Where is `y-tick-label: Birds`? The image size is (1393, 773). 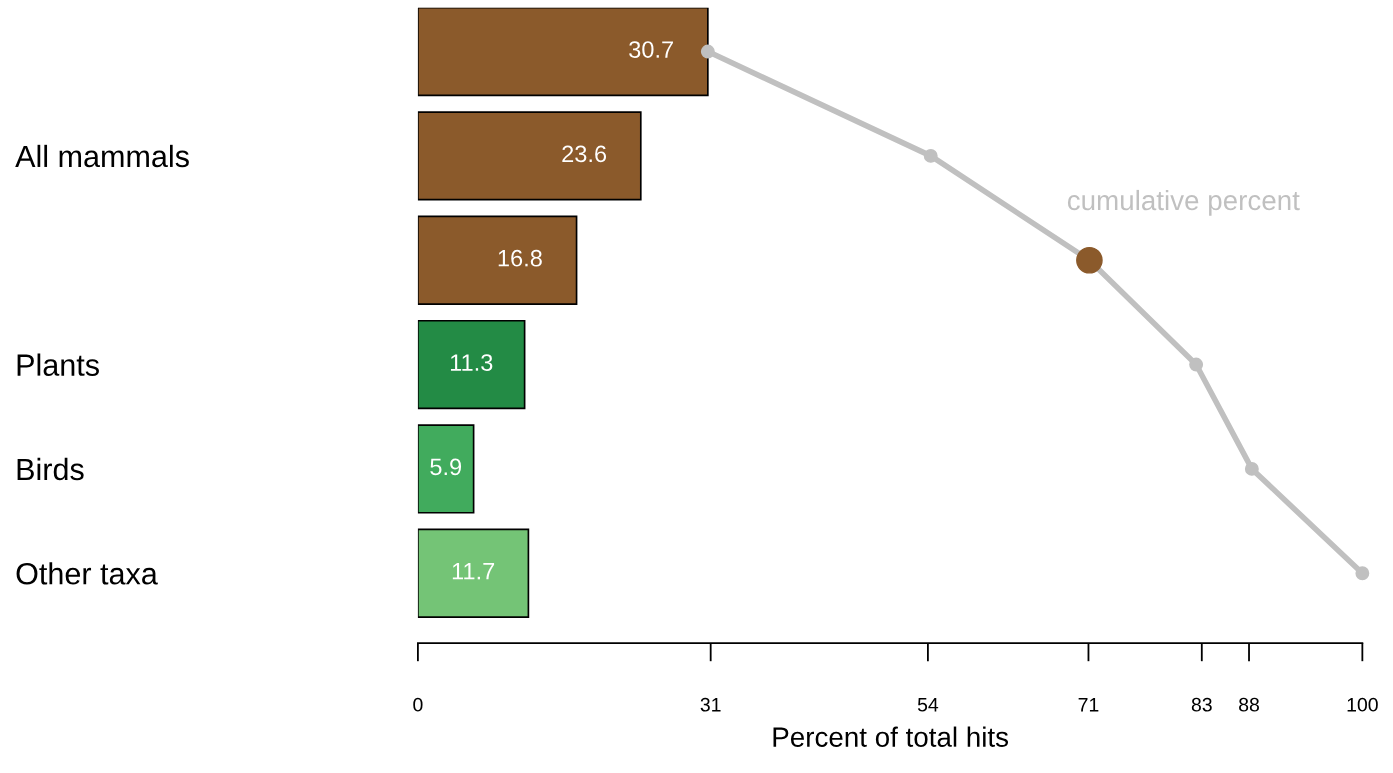
y-tick-label: Birds is located at coordinates (50, 469).